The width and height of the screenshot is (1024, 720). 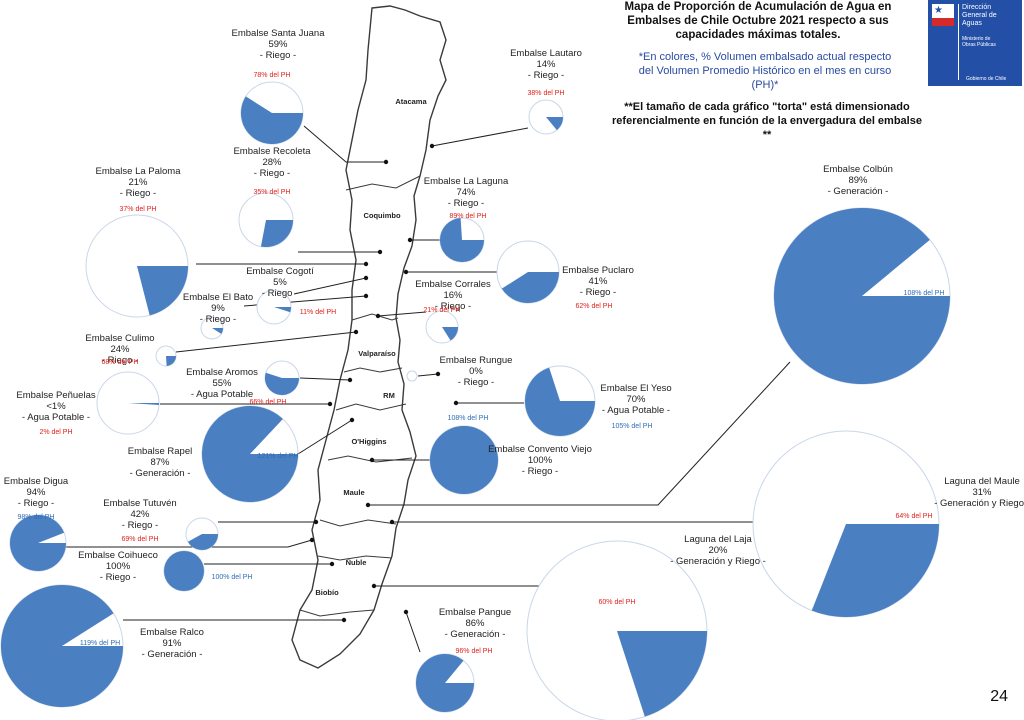 What do you see at coordinates (278, 44) in the screenshot?
I see `label-embalse-santa-juana: Embalse Santa Juana 59% - Riego -` at bounding box center [278, 44].